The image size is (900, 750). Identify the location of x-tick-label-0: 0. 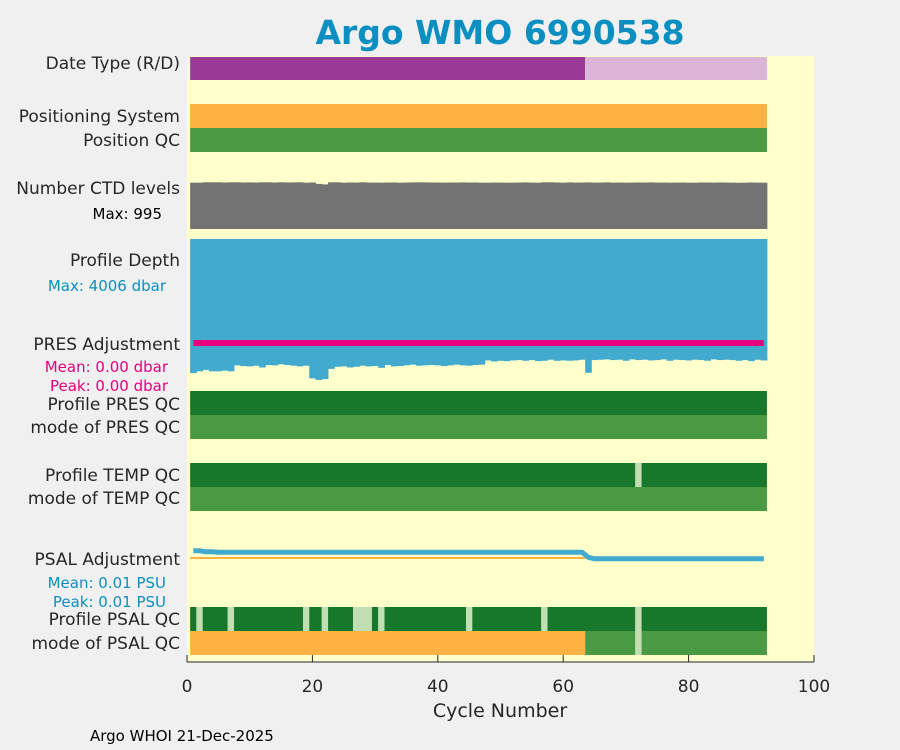
(187, 687).